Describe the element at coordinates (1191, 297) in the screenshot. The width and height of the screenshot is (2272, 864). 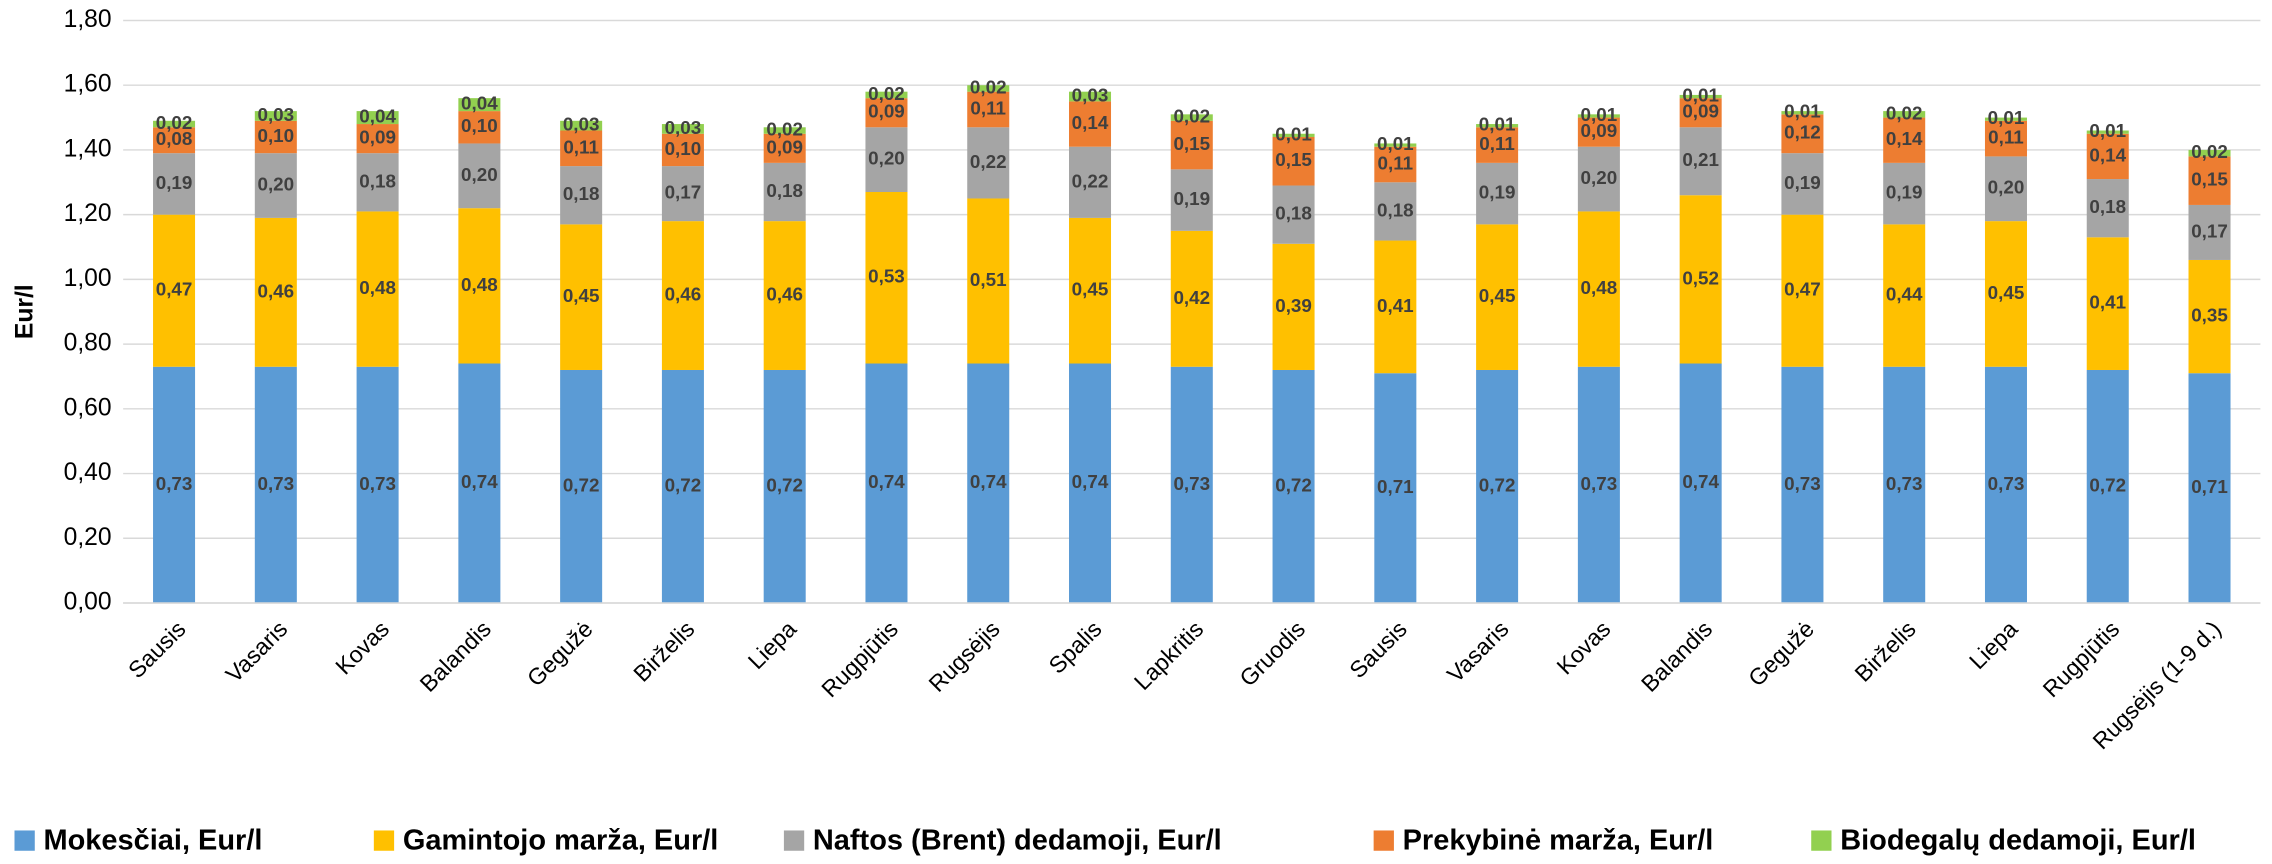
I see `data-label: 0,42` at that location.